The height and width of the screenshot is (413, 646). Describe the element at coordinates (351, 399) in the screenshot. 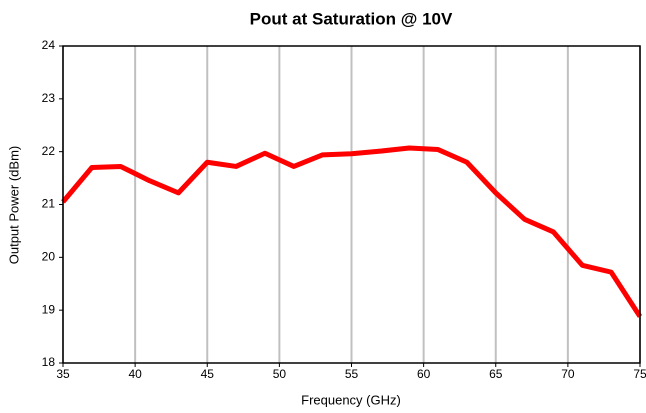

I see `x-axis-label: Frequency (GHz)` at that location.